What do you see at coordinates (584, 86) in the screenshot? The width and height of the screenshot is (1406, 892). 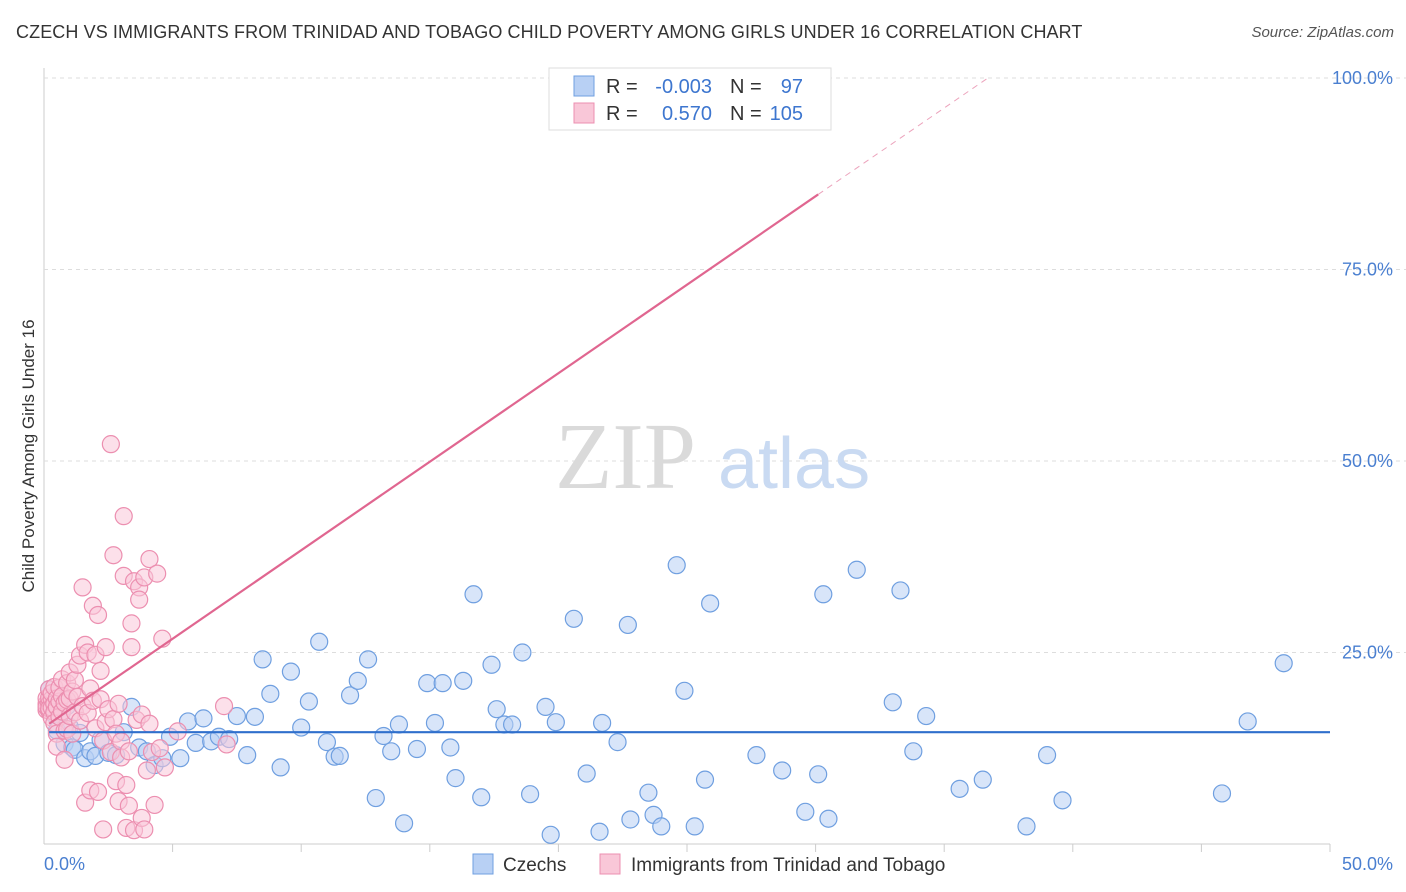 I see `legend-swatch-czechs` at bounding box center [584, 86].